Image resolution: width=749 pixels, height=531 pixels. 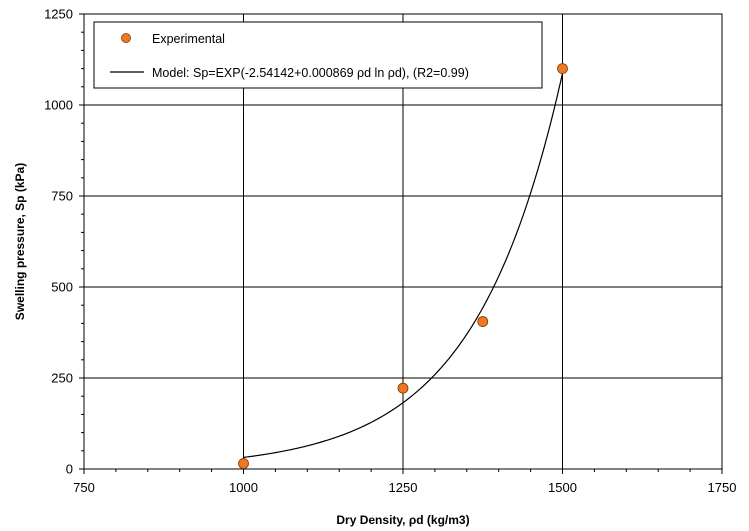 What do you see at coordinates (126, 38) in the screenshot?
I see `legend-marker-experimental` at bounding box center [126, 38].